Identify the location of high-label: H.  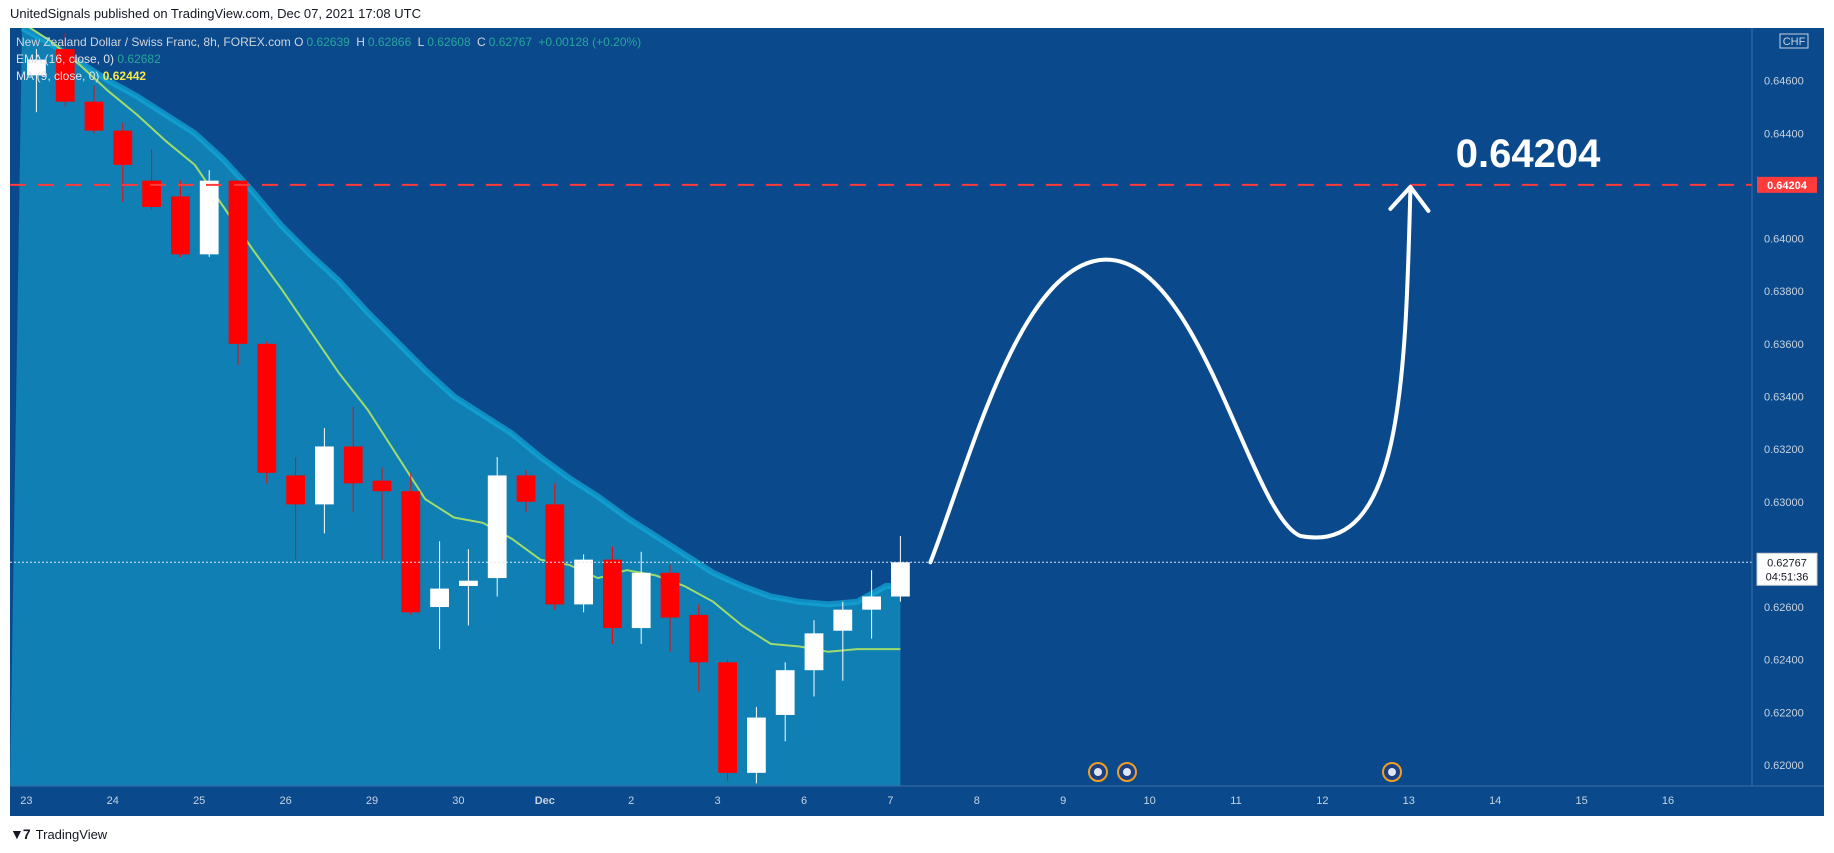
(360, 42).